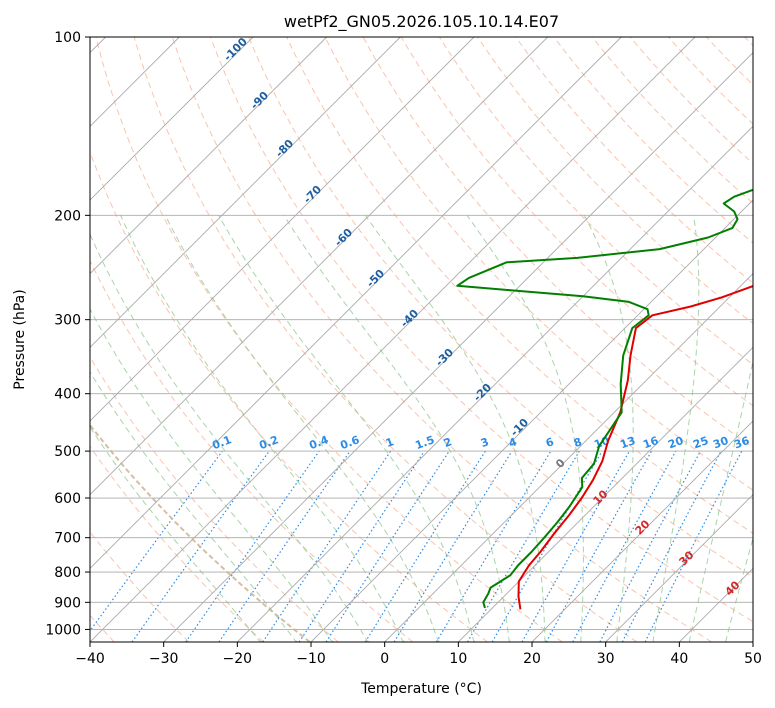 The image size is (775, 708). What do you see at coordinates (578, 442) in the screenshot?
I see `mixing-ratio-label: 8` at bounding box center [578, 442].